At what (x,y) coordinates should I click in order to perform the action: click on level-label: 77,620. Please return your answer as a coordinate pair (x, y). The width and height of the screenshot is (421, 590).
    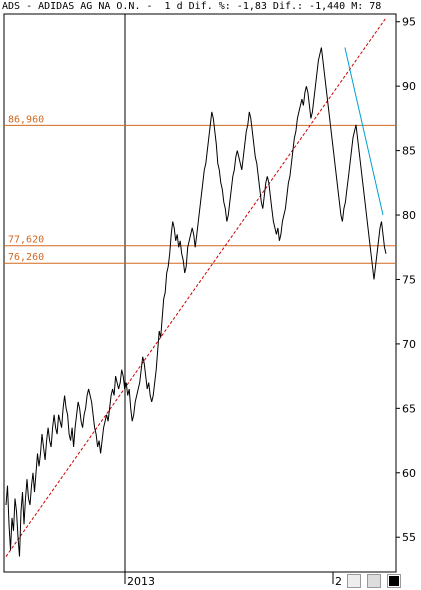
    Looking at the image, I should click on (26, 240).